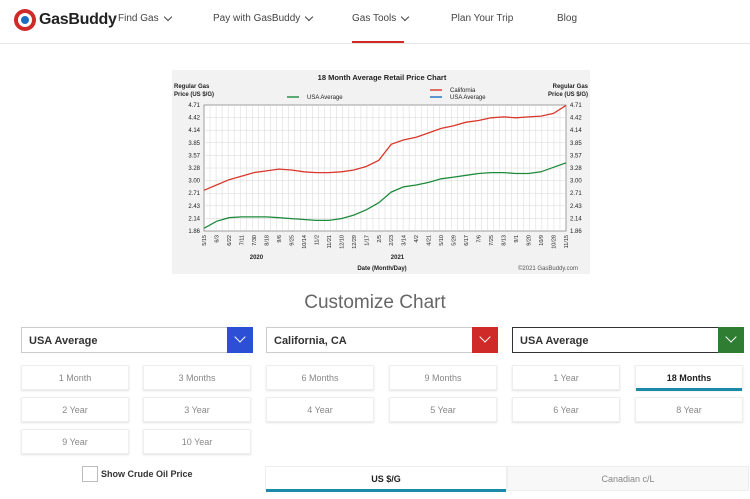 This screenshot has width=750, height=499. I want to click on nav-blog: Blog, so click(567, 18).